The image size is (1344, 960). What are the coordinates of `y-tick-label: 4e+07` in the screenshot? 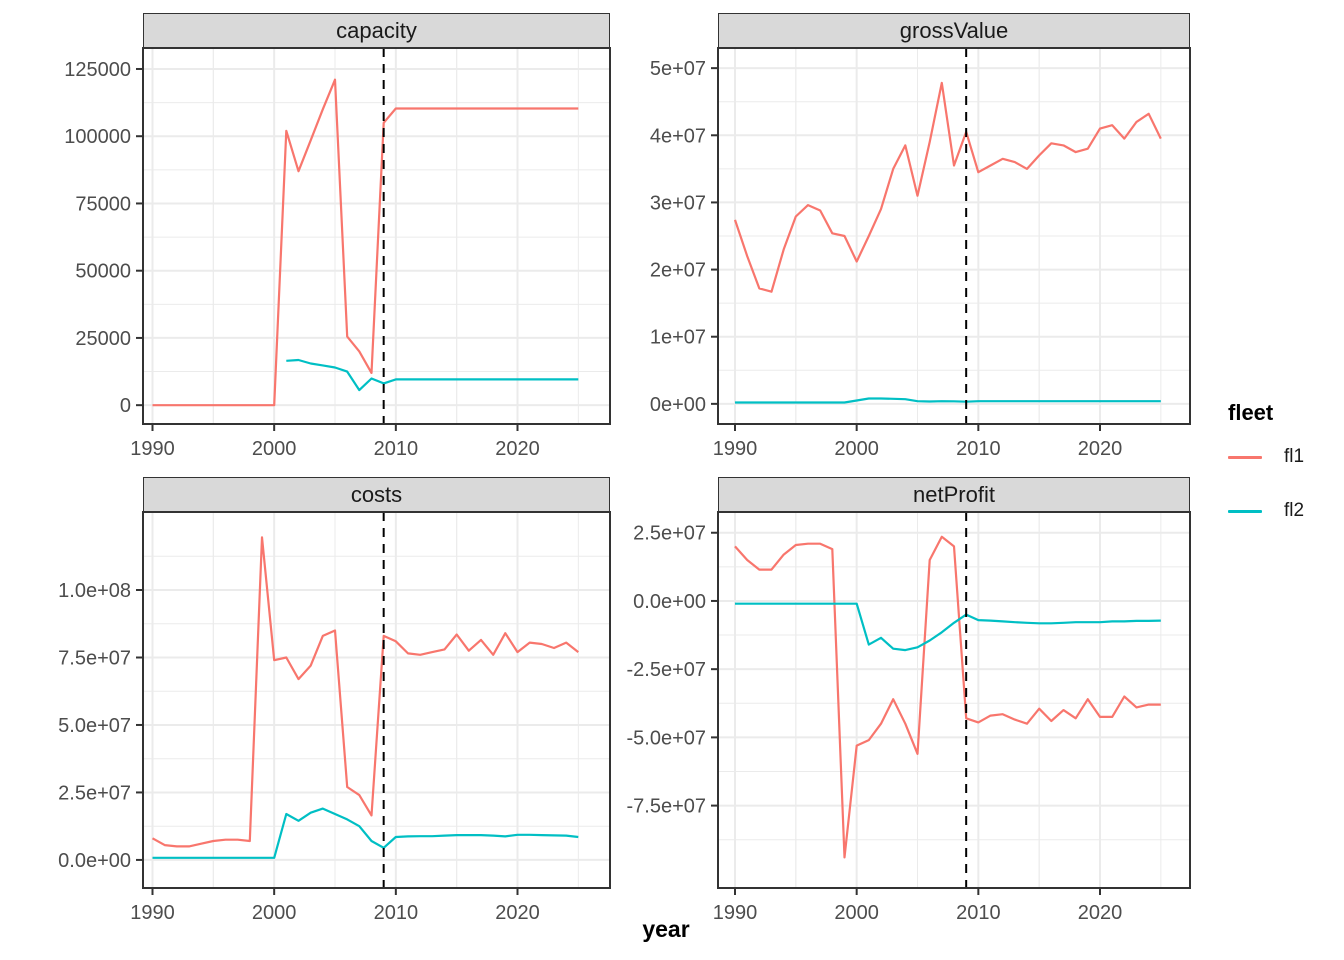 It's located at (678, 136).